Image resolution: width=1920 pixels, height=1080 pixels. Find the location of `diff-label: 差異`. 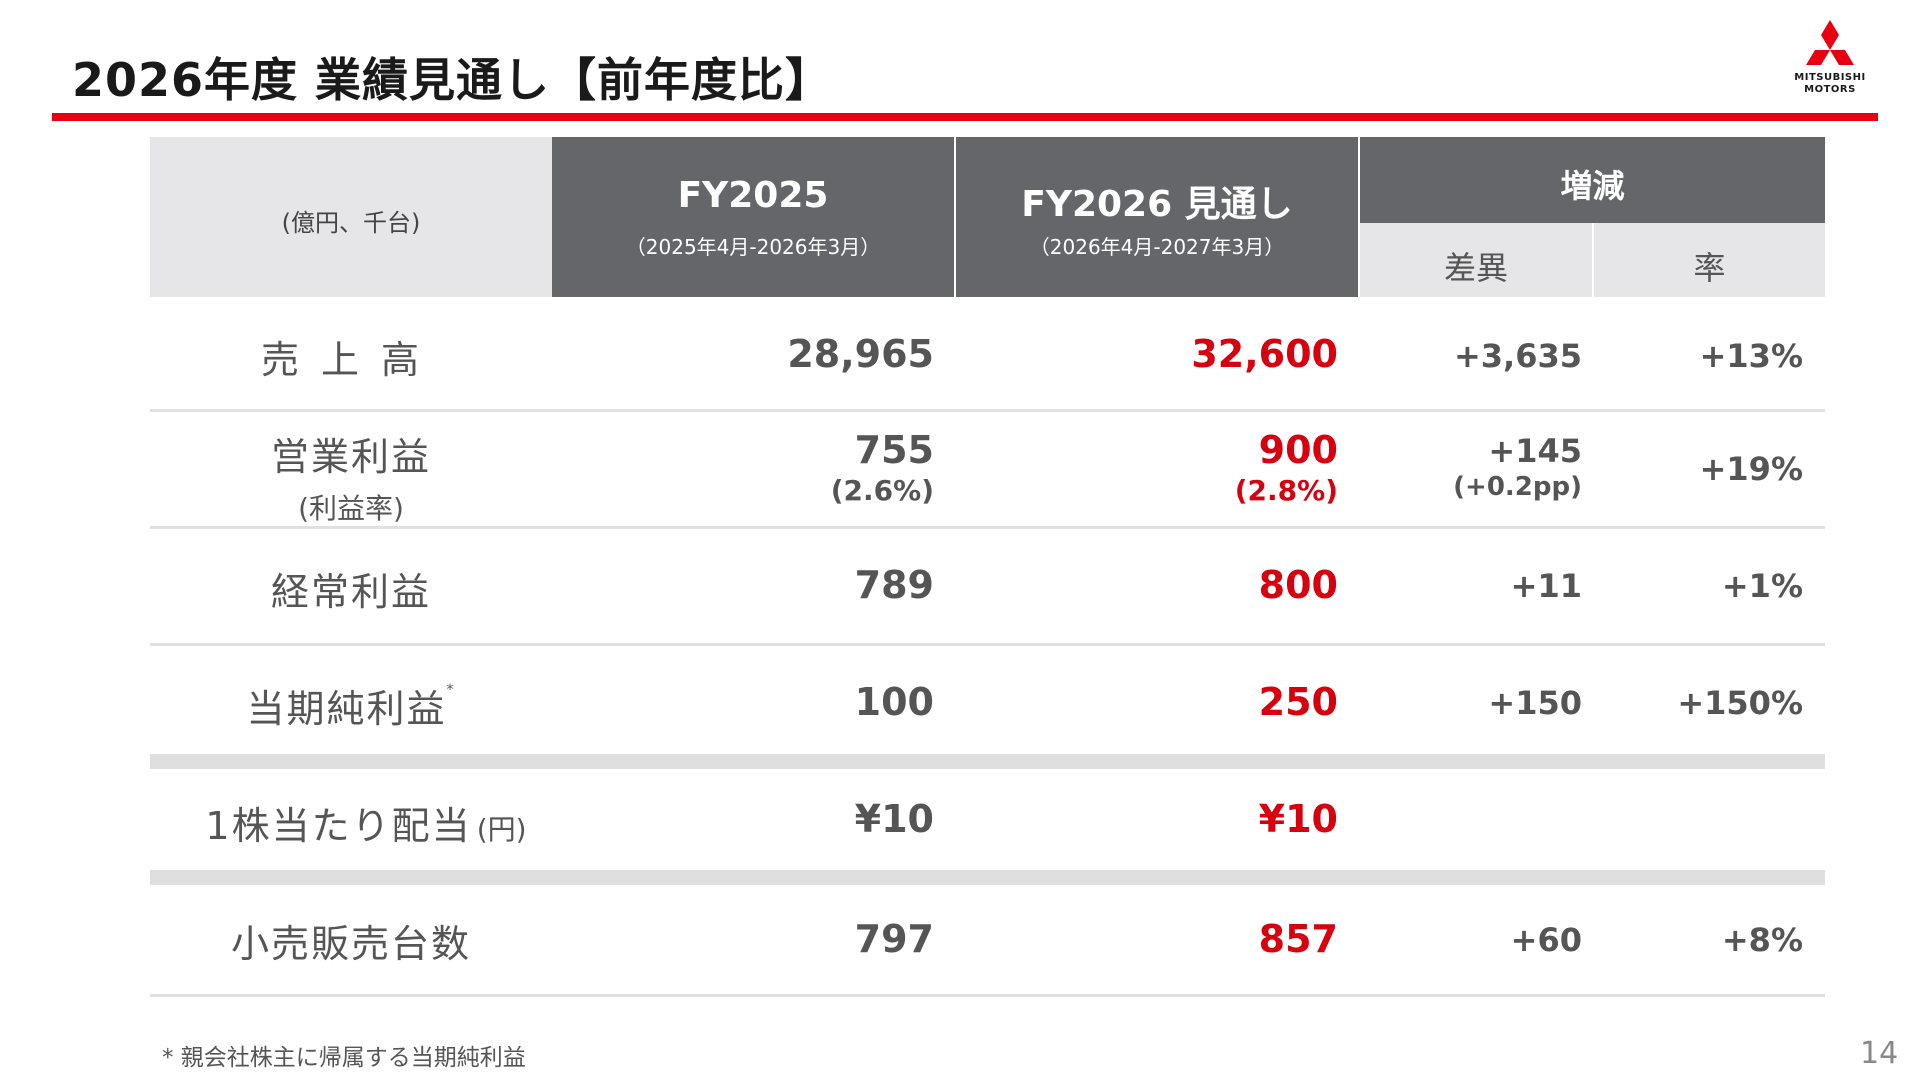

diff-label: 差異 is located at coordinates (1475, 268).